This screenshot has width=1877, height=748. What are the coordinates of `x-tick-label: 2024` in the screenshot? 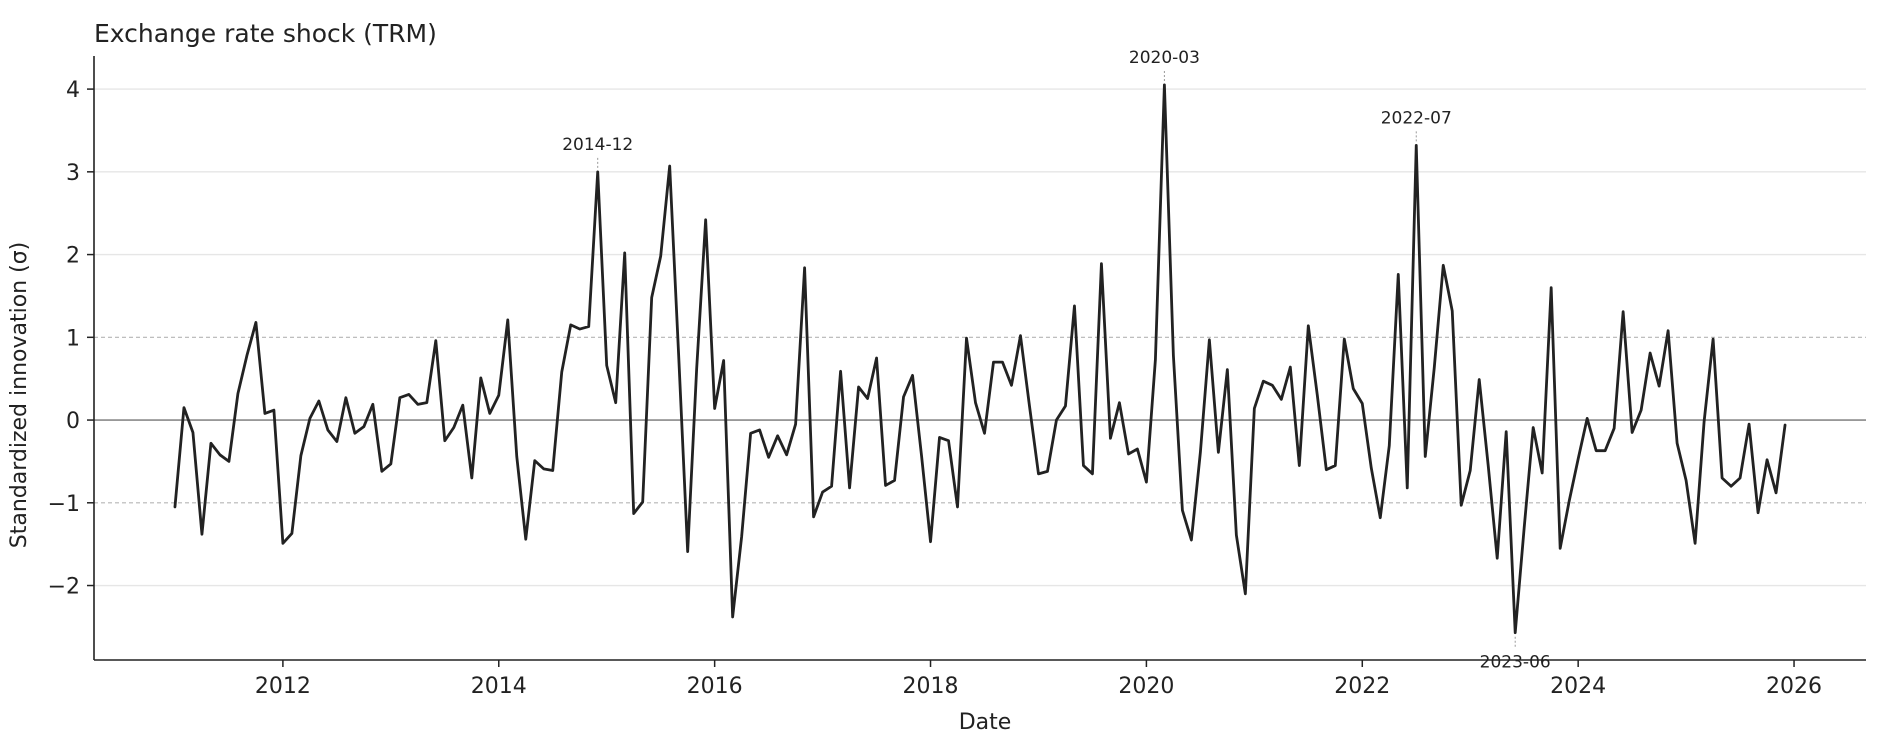 It's located at (1578, 686).